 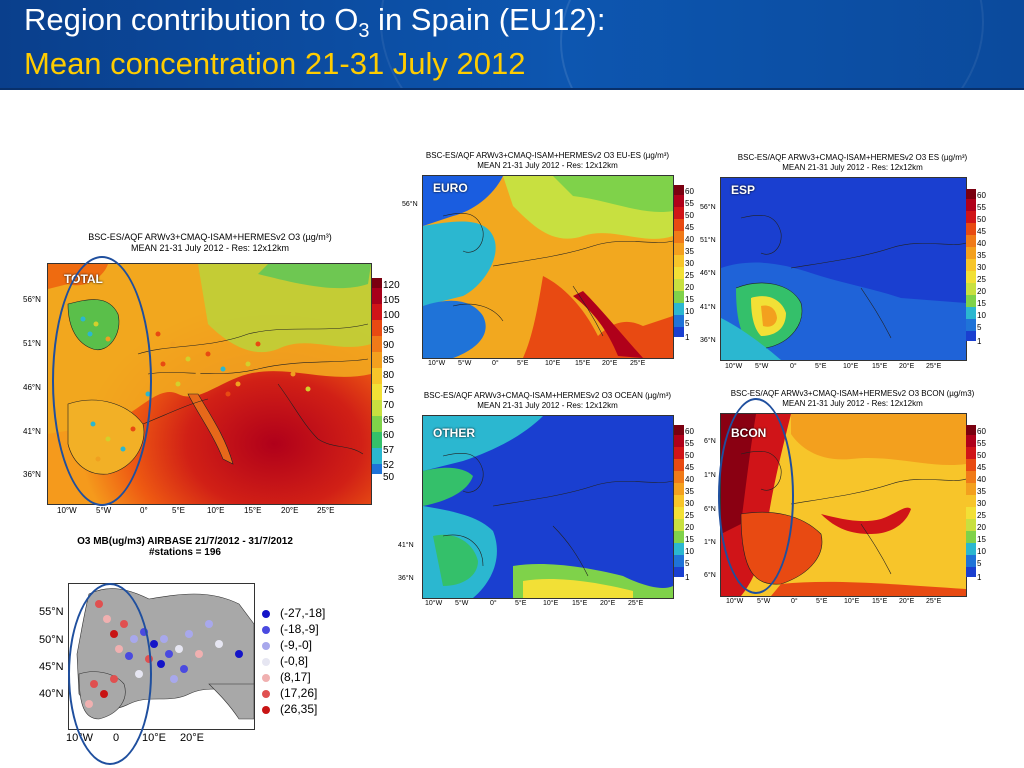 What do you see at coordinates (290, 629) in the screenshot?
I see `legend-item: (-18,-9]` at bounding box center [290, 629].